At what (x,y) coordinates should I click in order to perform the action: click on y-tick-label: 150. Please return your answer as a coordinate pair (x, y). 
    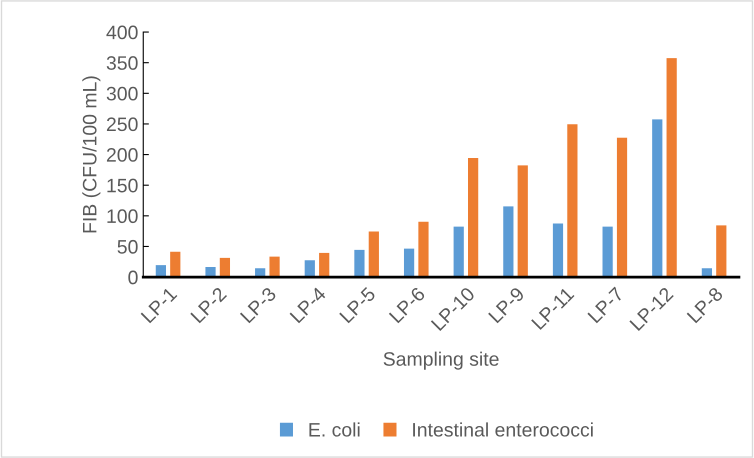
    Looking at the image, I should click on (122, 185).